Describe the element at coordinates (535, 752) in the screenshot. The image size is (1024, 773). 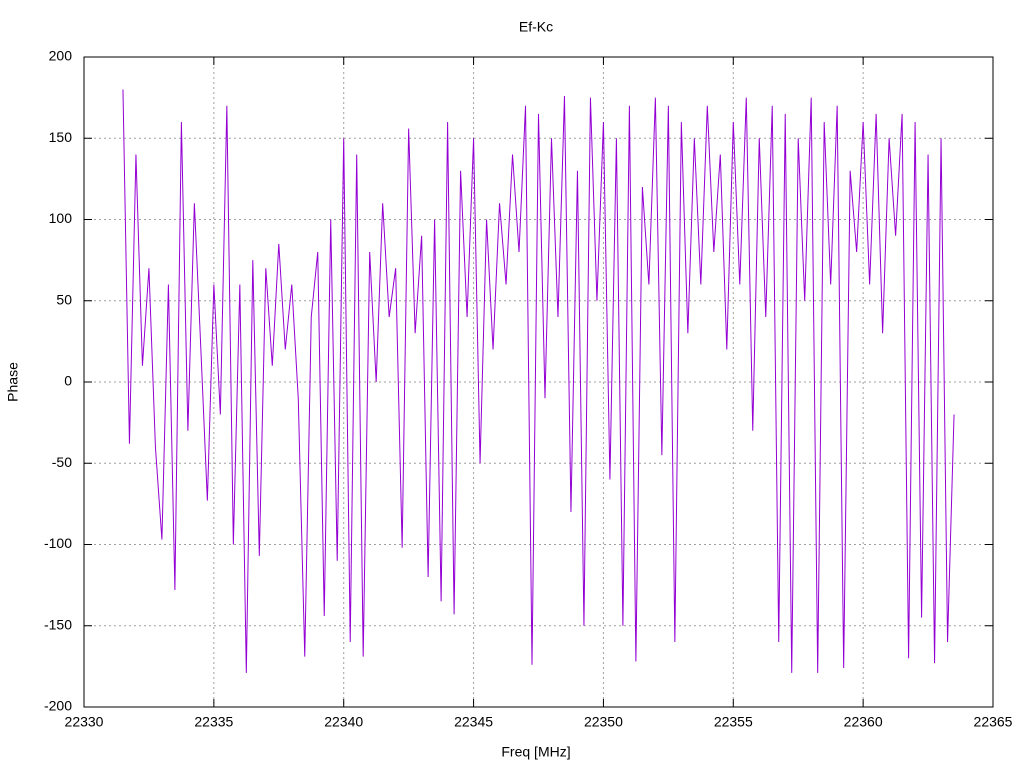
I see `x-axis-label: Freq [MHz]` at that location.